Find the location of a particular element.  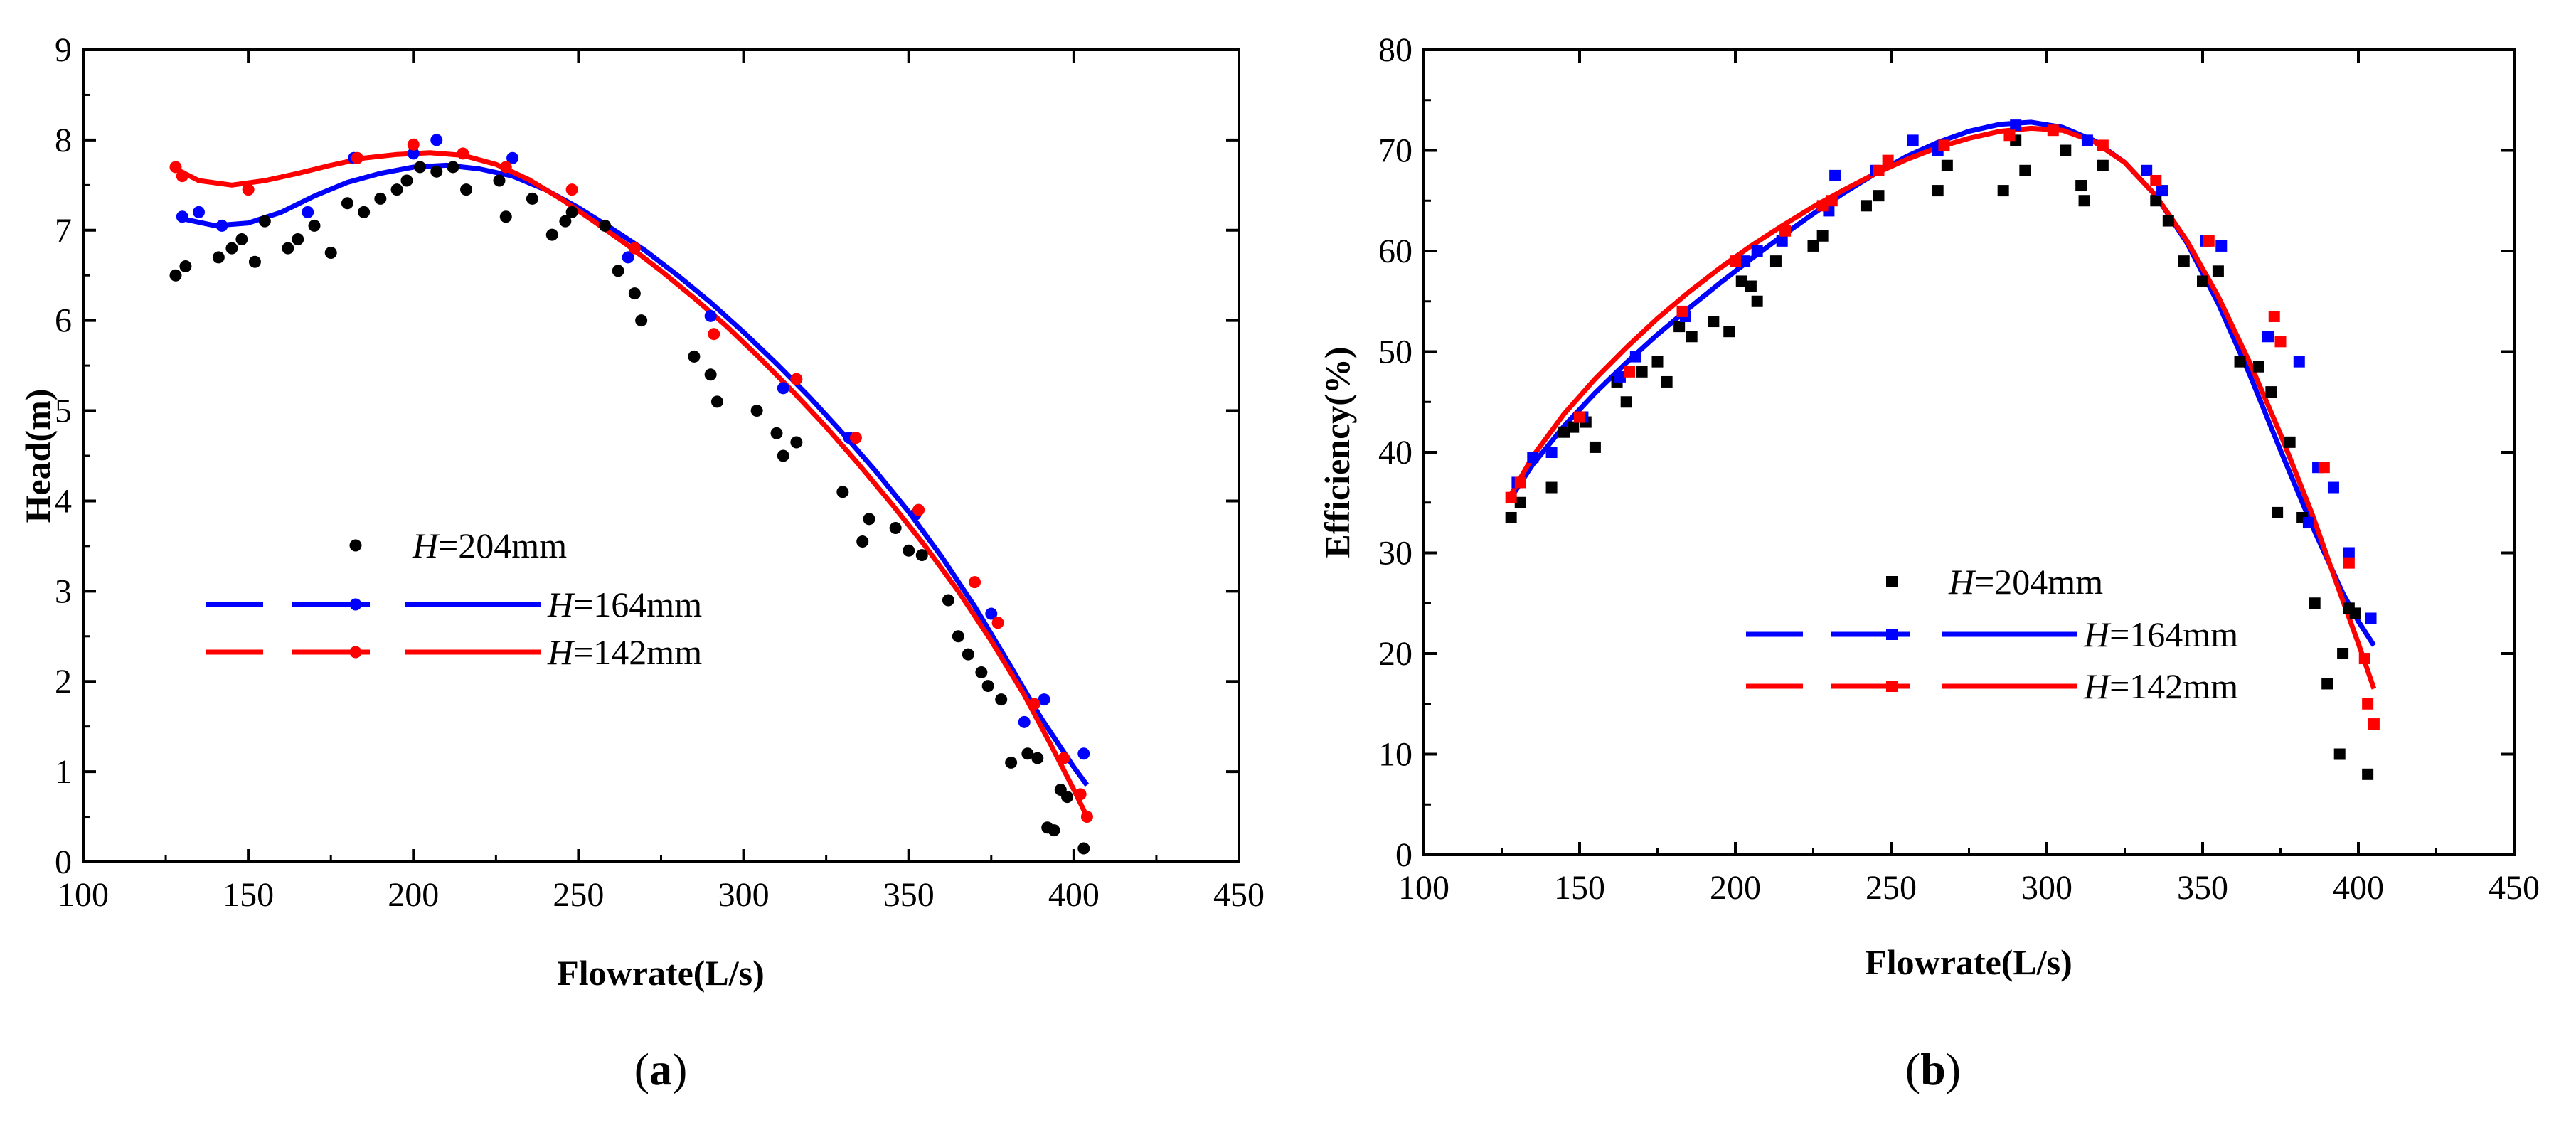

legend-value: =164mm is located at coordinates (2173, 634).